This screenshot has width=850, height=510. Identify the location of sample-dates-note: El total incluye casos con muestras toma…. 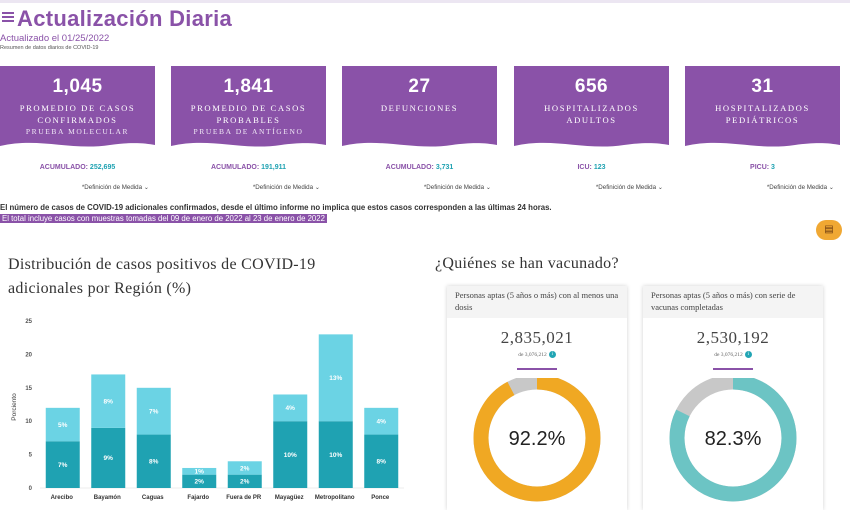
(163, 218).